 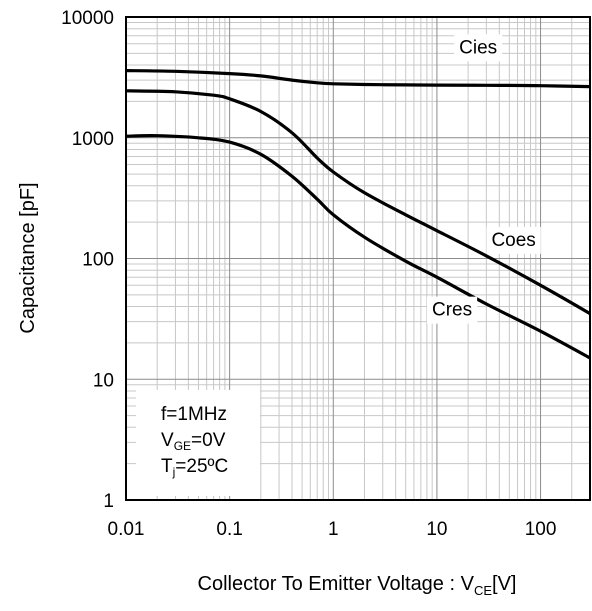 I want to click on annotation-background, so click(x=198, y=443).